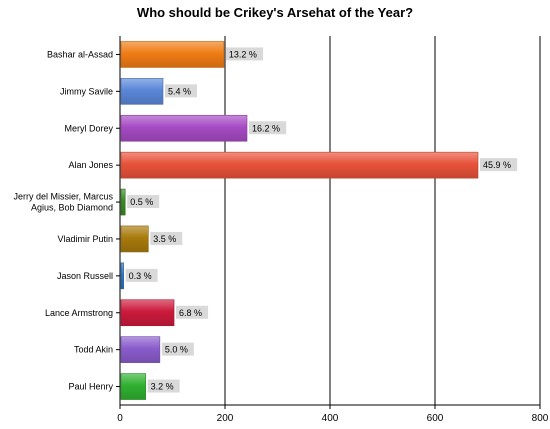  I want to click on data-label: 45.9 %, so click(497, 165).